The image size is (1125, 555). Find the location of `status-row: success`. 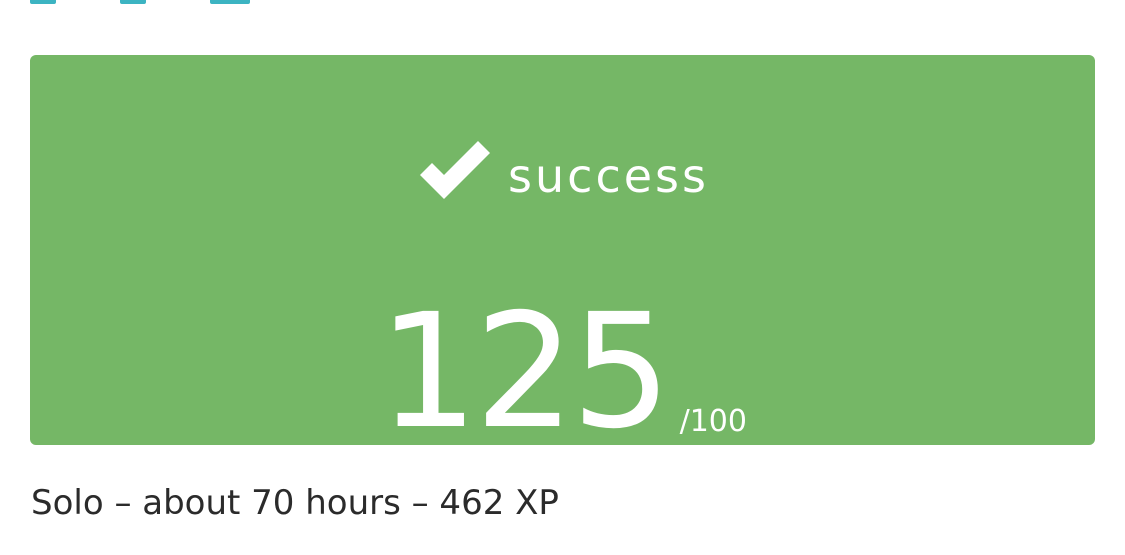

status-row: success is located at coordinates (562, 172).